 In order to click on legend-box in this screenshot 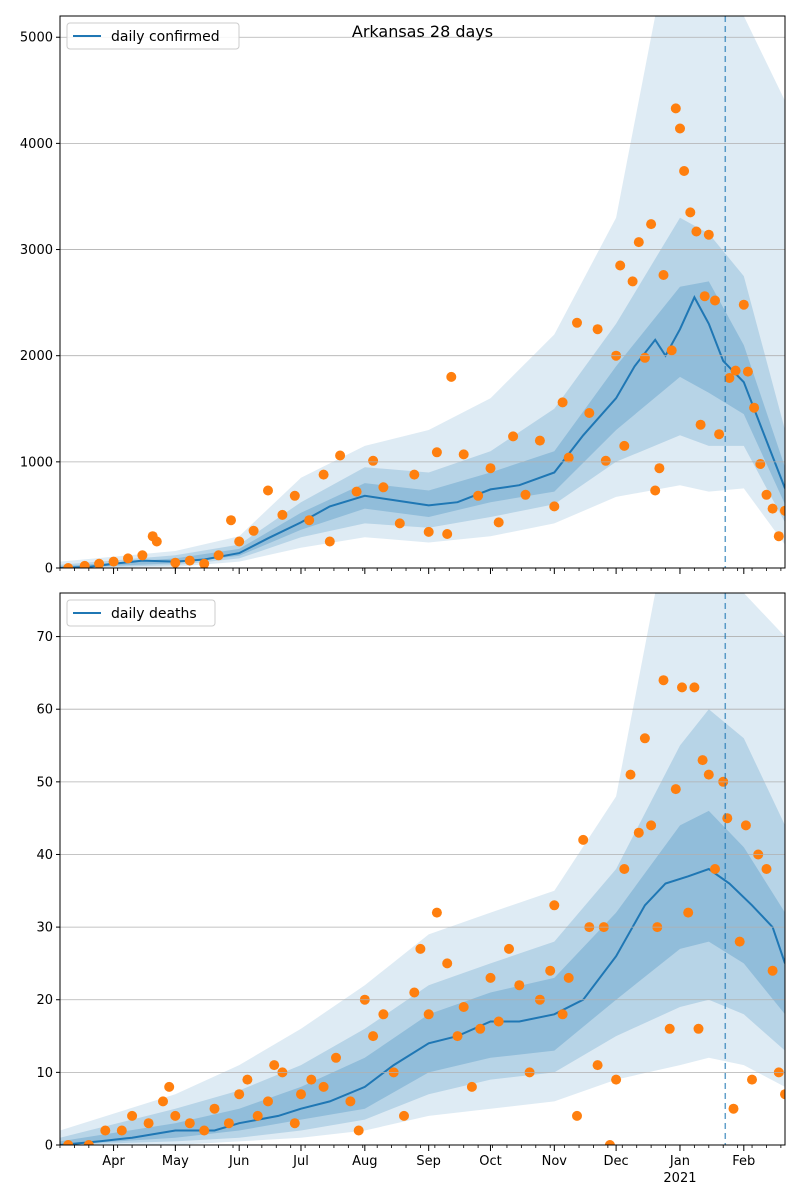, I will do `click(153, 36)`.